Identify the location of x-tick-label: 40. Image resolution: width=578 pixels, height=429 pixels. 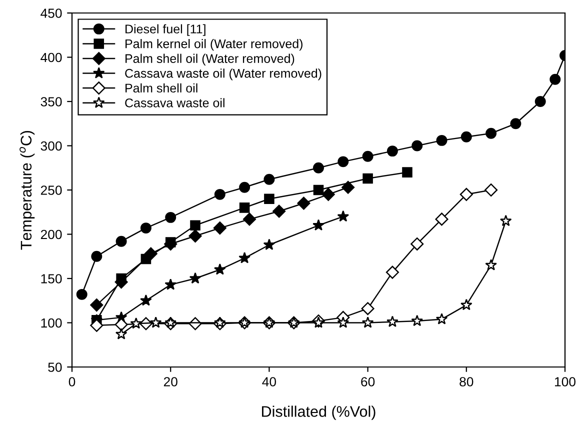
(269, 381).